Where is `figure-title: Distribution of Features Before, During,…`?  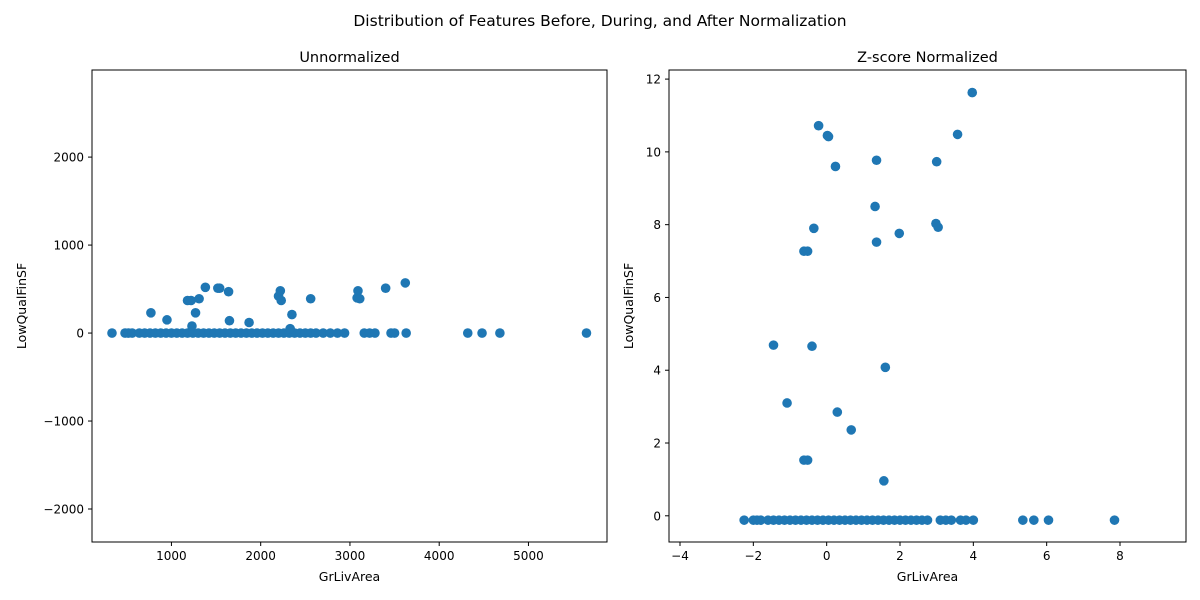 figure-title: Distribution of Features Before, During,… is located at coordinates (599, 21).